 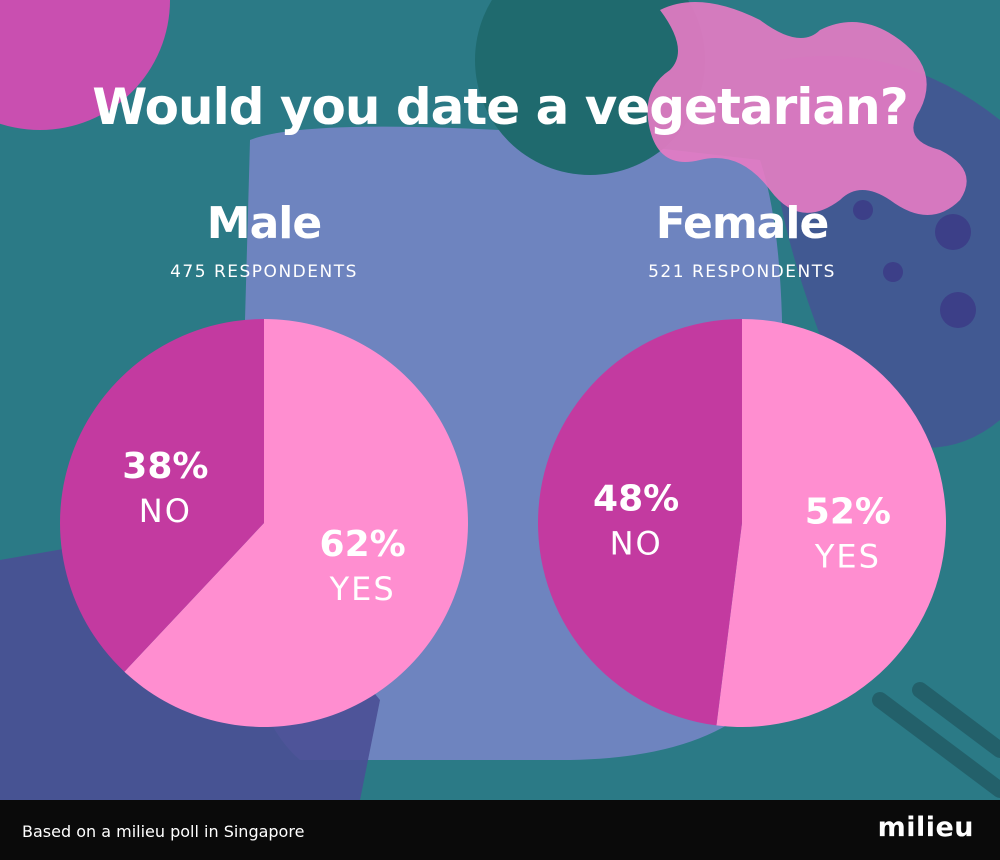 I want to click on footer-note: Based on a milieu poll in Singapore, so click(x=163, y=831).